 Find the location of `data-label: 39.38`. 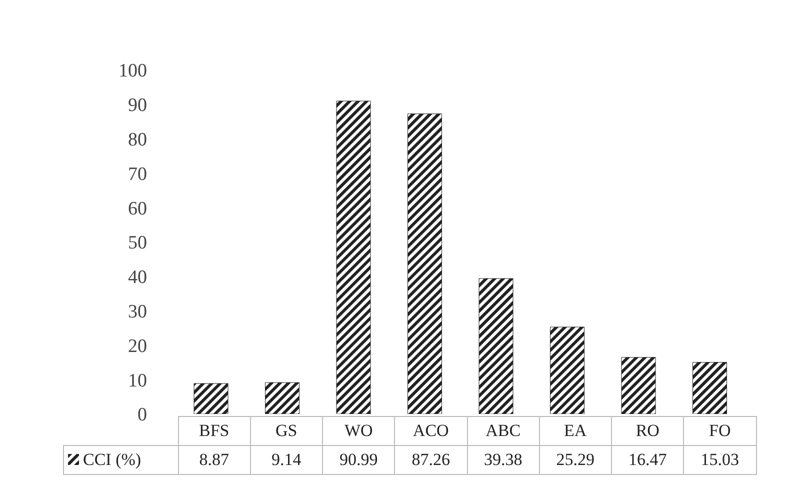

data-label: 39.38 is located at coordinates (503, 460).